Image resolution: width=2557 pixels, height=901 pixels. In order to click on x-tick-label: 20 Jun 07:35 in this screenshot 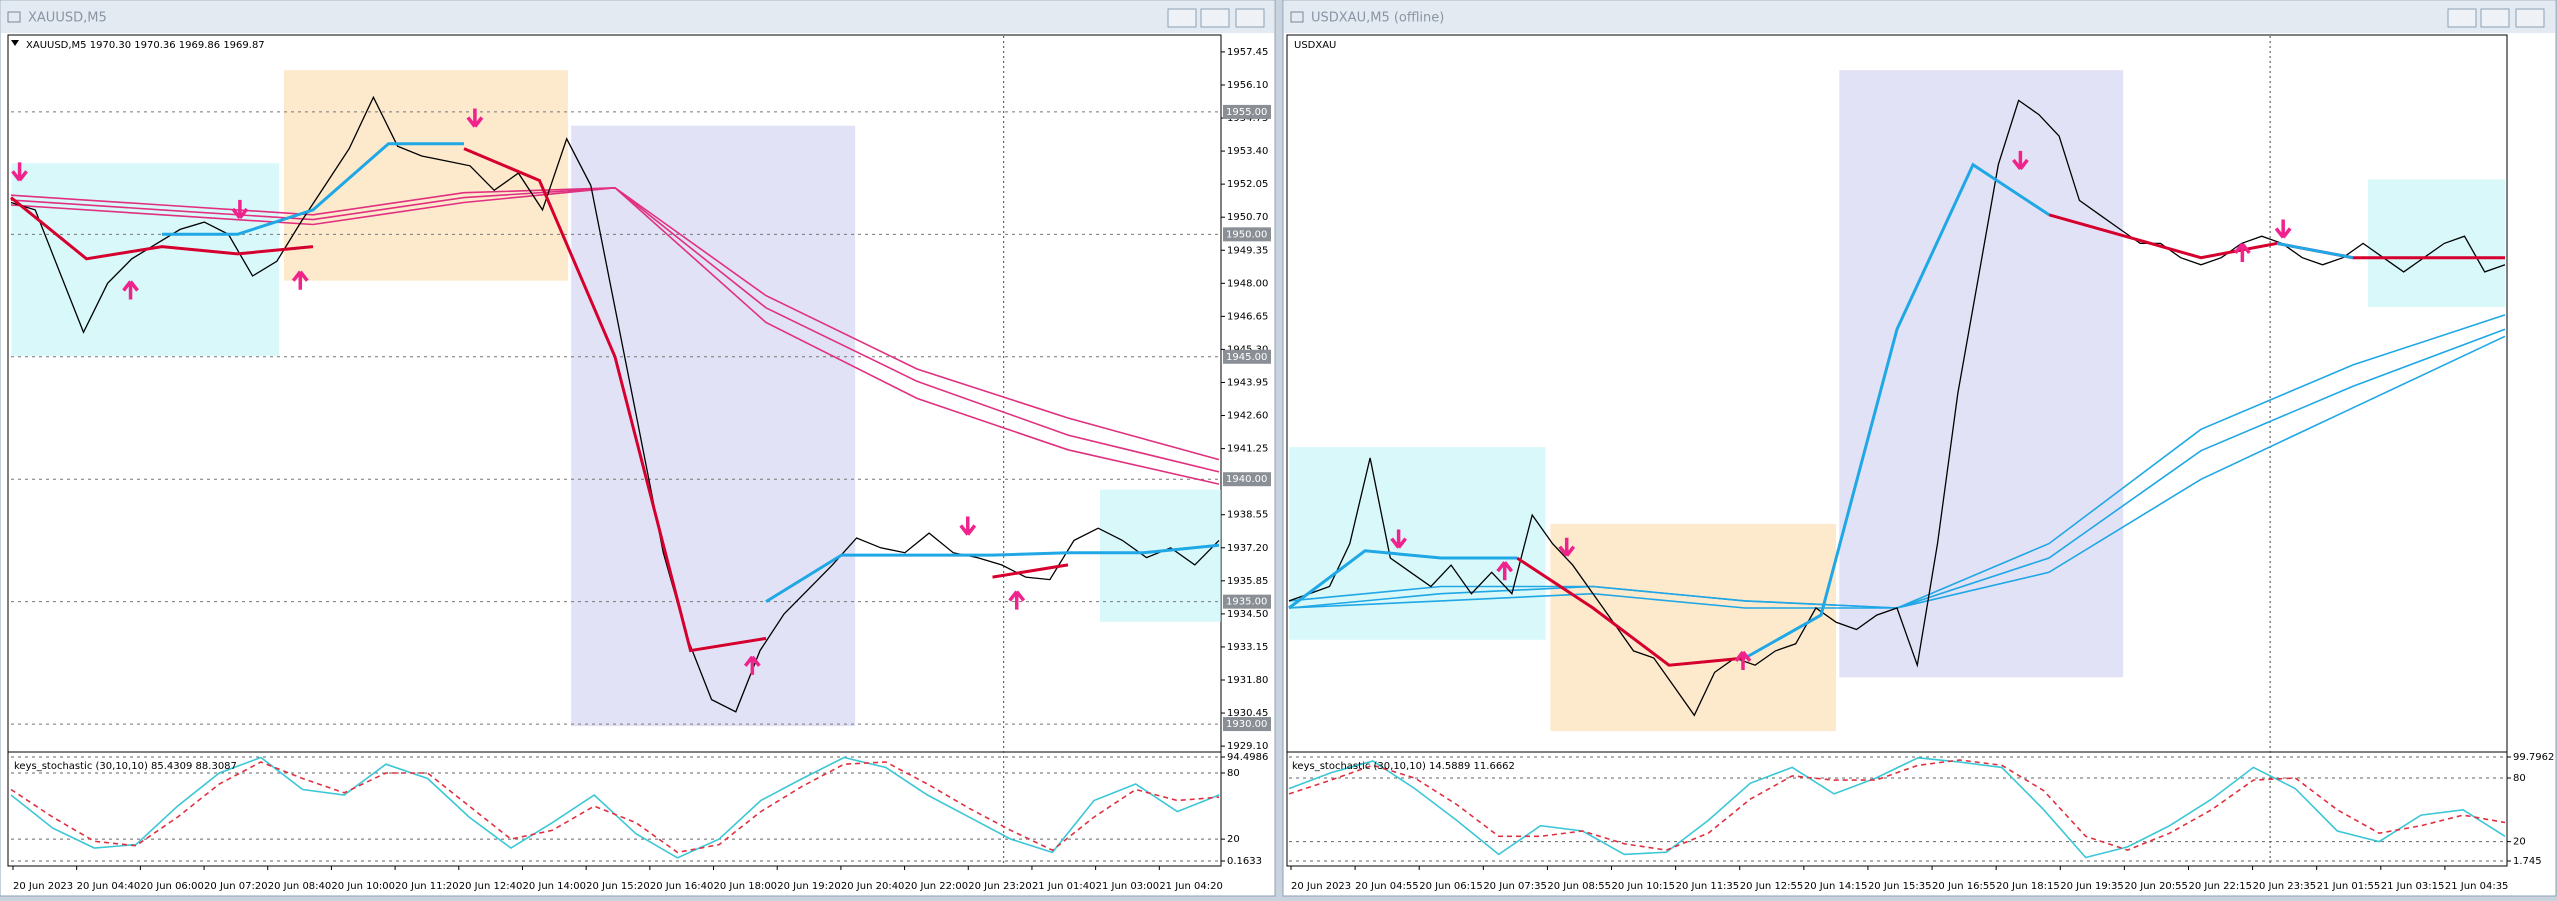, I will do `click(1515, 886)`.